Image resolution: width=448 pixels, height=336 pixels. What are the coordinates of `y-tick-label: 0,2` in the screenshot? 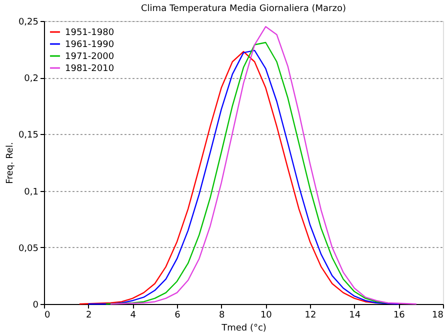 It's located at (31, 79).